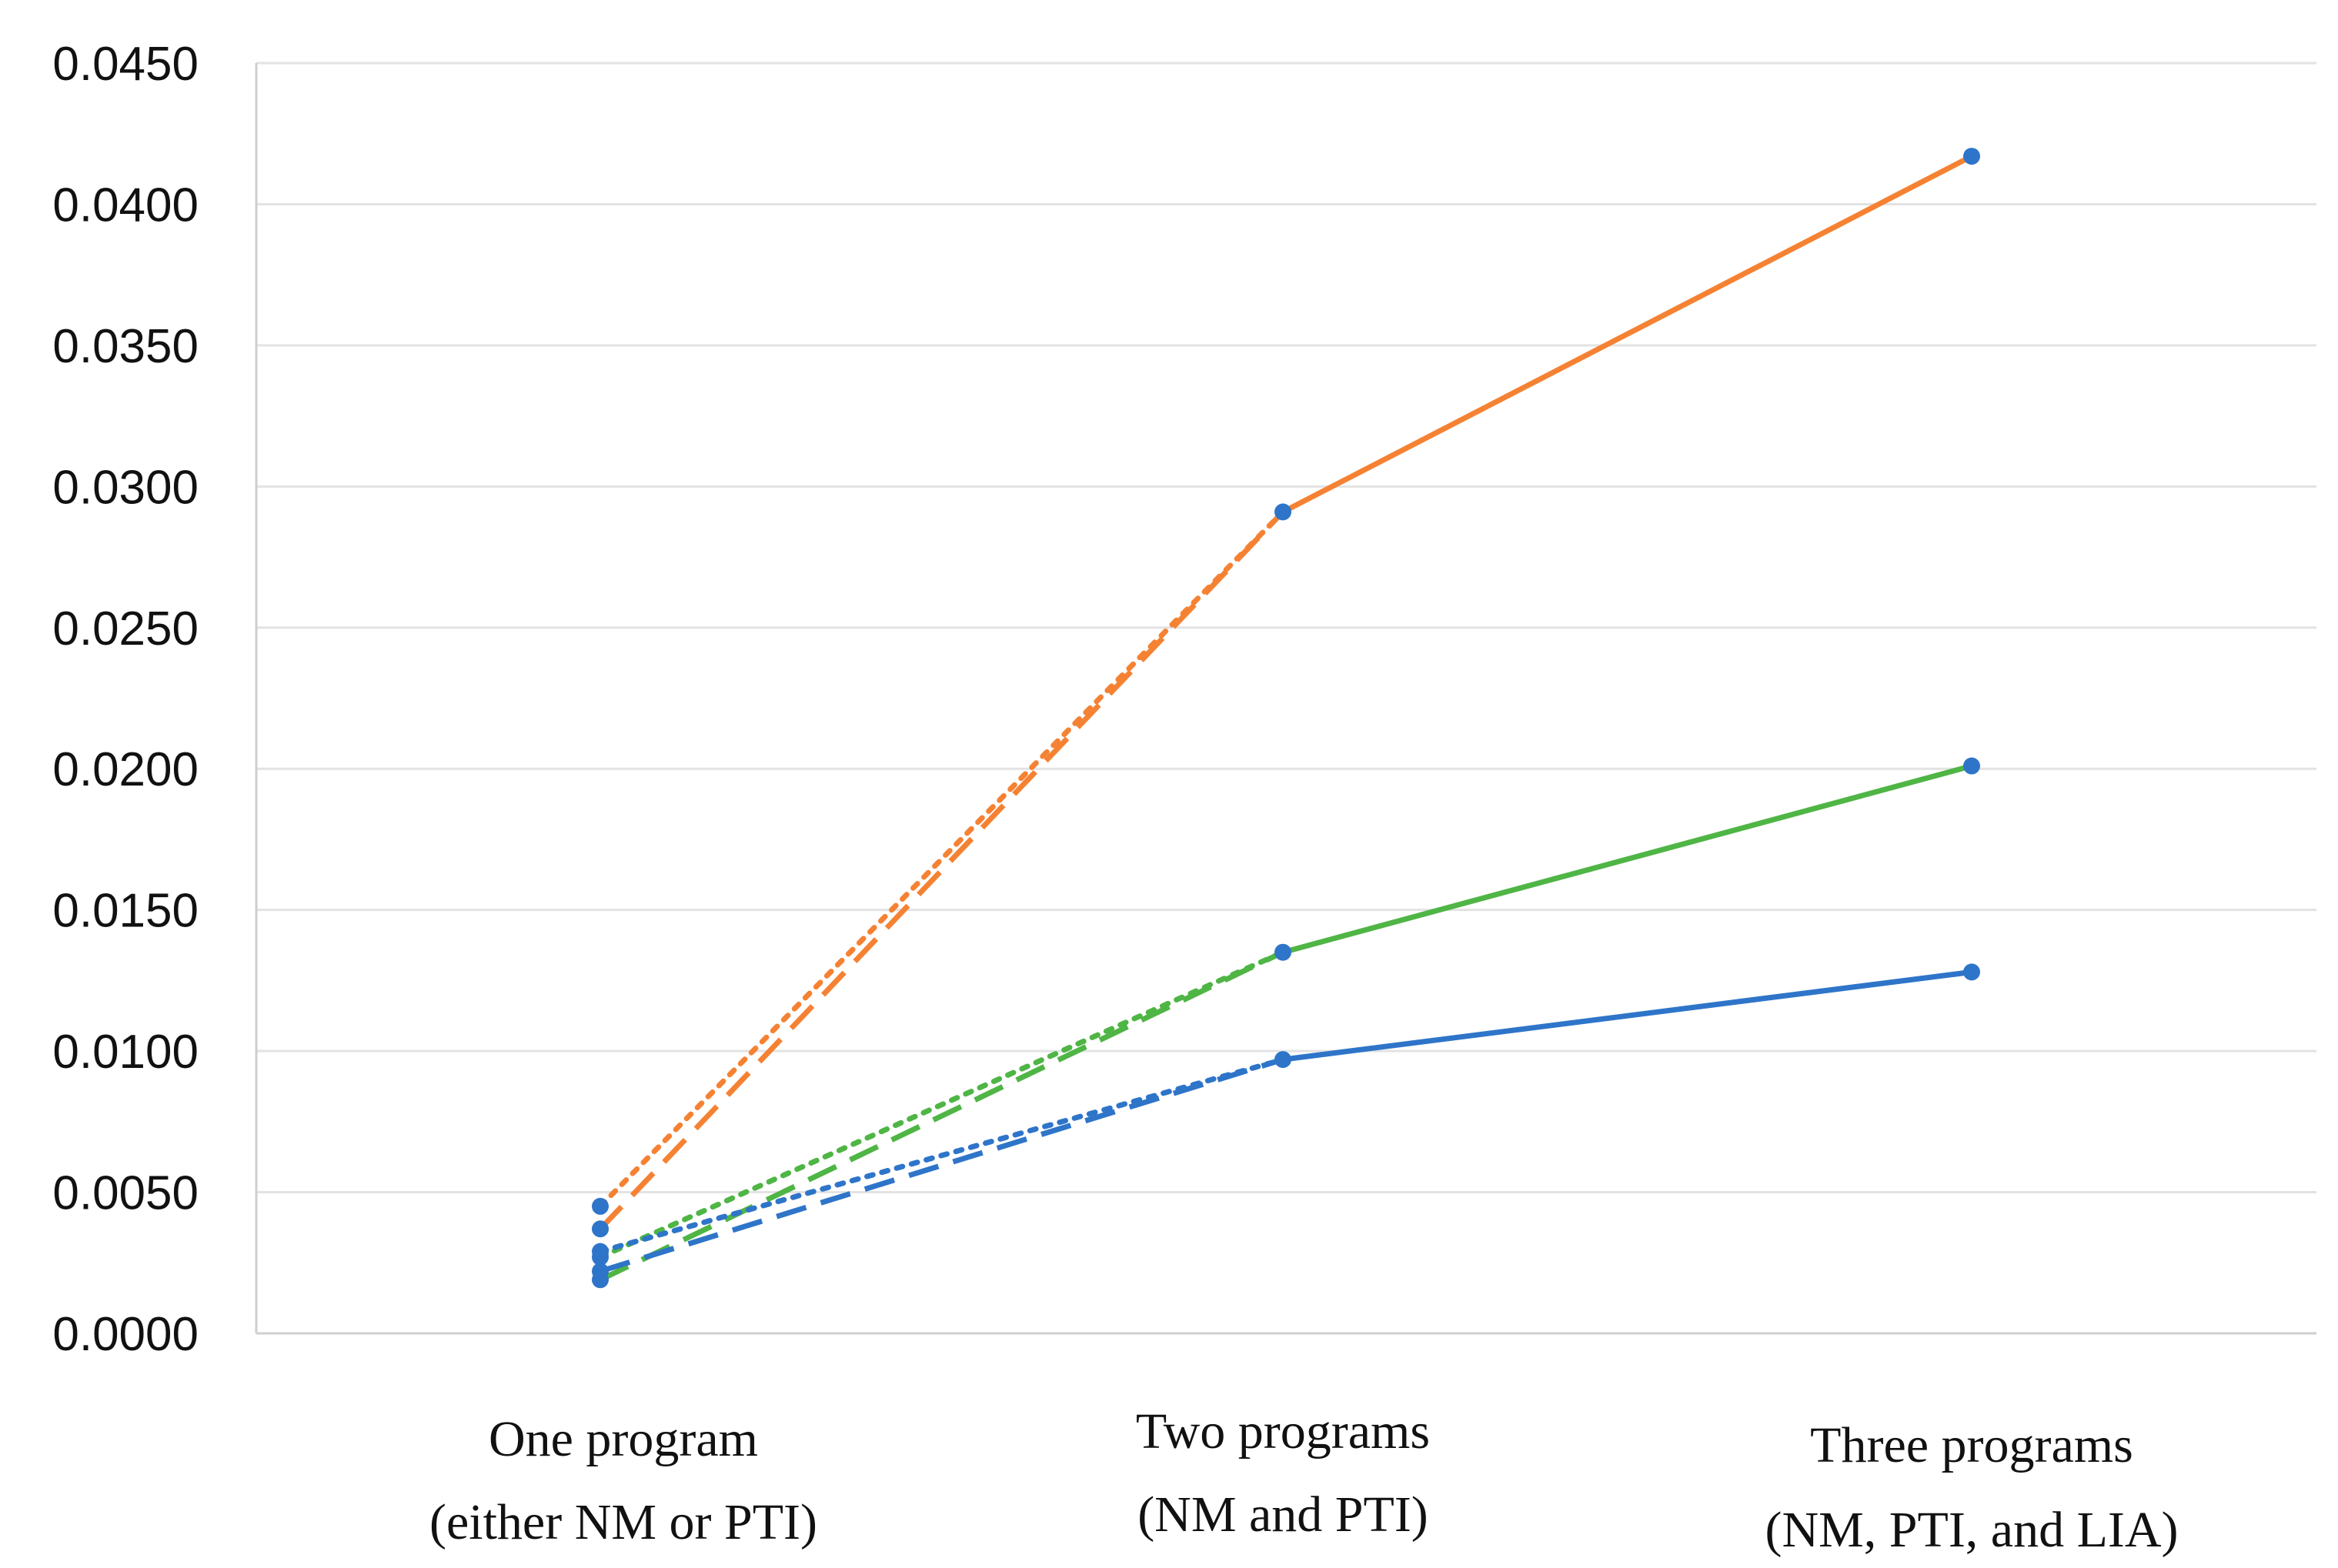  I want to click on x-category-label-line1: Three programs, so click(1971, 1445).